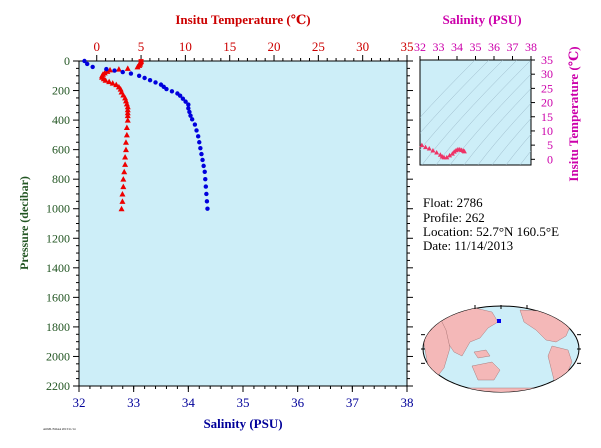 The width and height of the screenshot is (601, 448). I want to click on date-line: Date: 11/14/2013, so click(468, 245).